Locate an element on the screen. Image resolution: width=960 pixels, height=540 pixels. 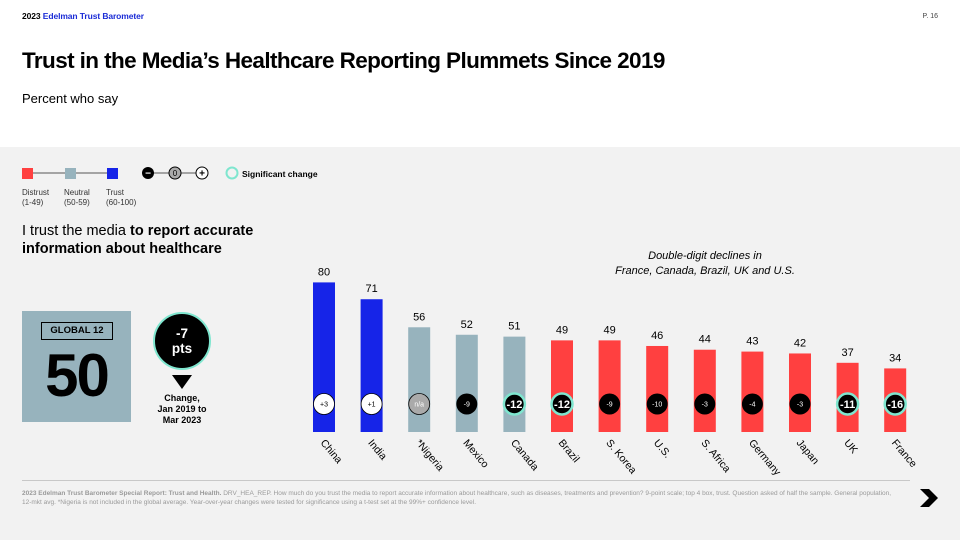
legend-neutral-label: Neutral is located at coordinates (77, 192).